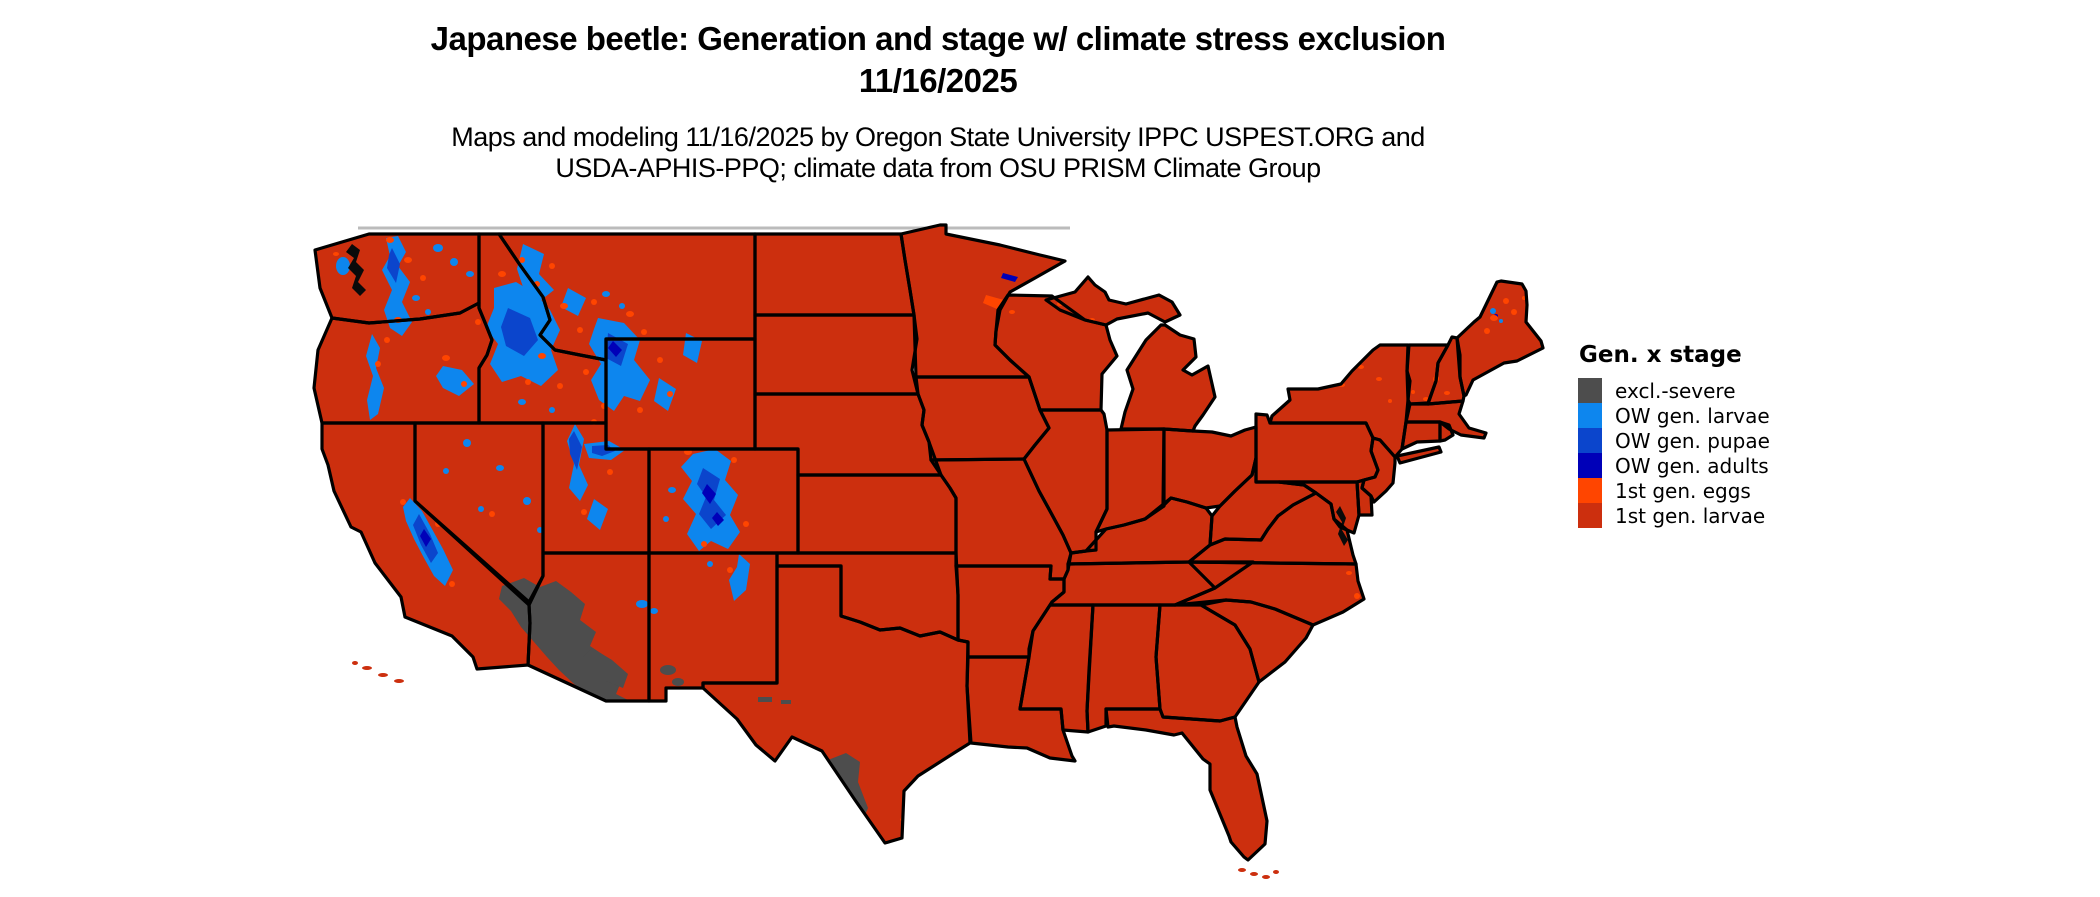 The width and height of the screenshot is (2100, 897). What do you see at coordinates (938, 80) in the screenshot?
I see `title-line-2: 11/16/2025` at bounding box center [938, 80].